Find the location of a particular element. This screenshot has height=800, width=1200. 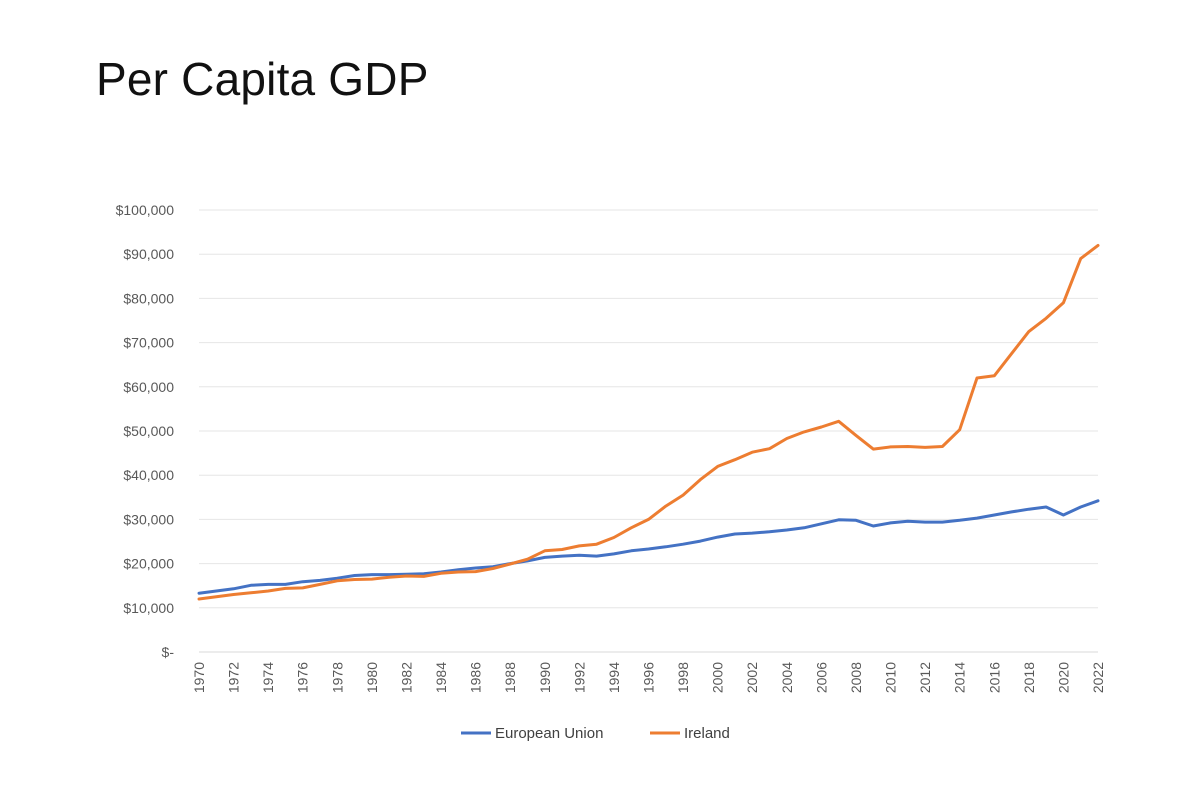

slide-title: Per Capita GDP is located at coordinates (262, 79).